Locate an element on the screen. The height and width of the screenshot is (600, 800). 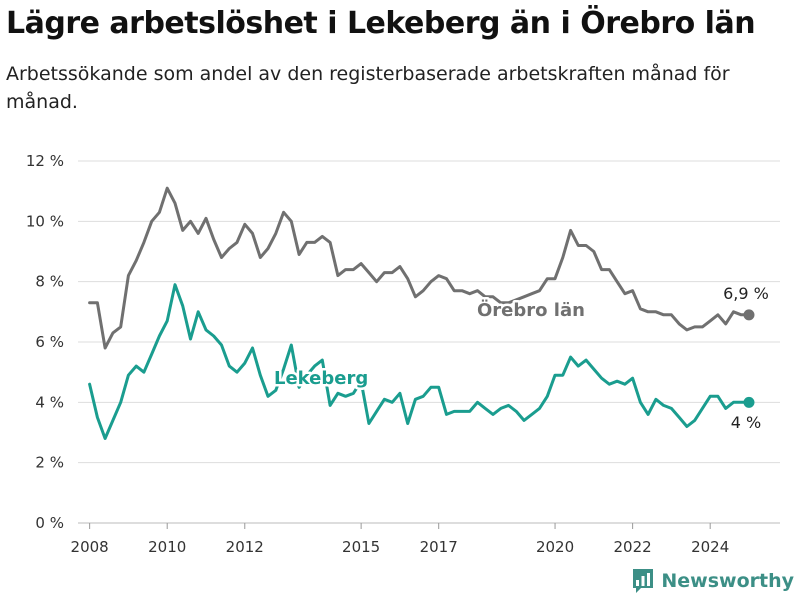
series-label-municipality-halo: Lekeberg is located at coordinates (321, 378).